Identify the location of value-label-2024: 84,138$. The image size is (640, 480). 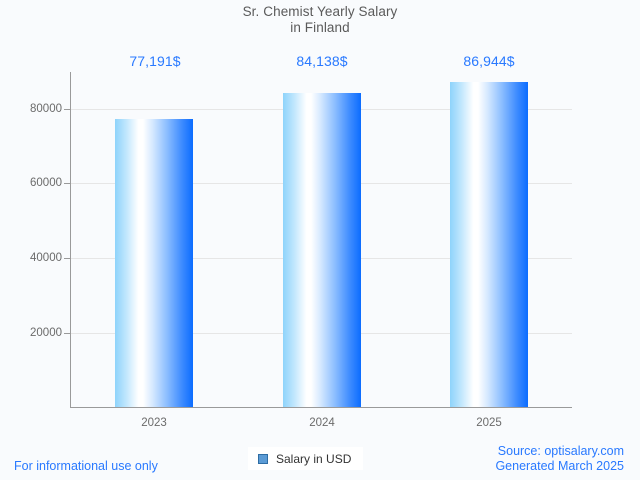
(322, 61).